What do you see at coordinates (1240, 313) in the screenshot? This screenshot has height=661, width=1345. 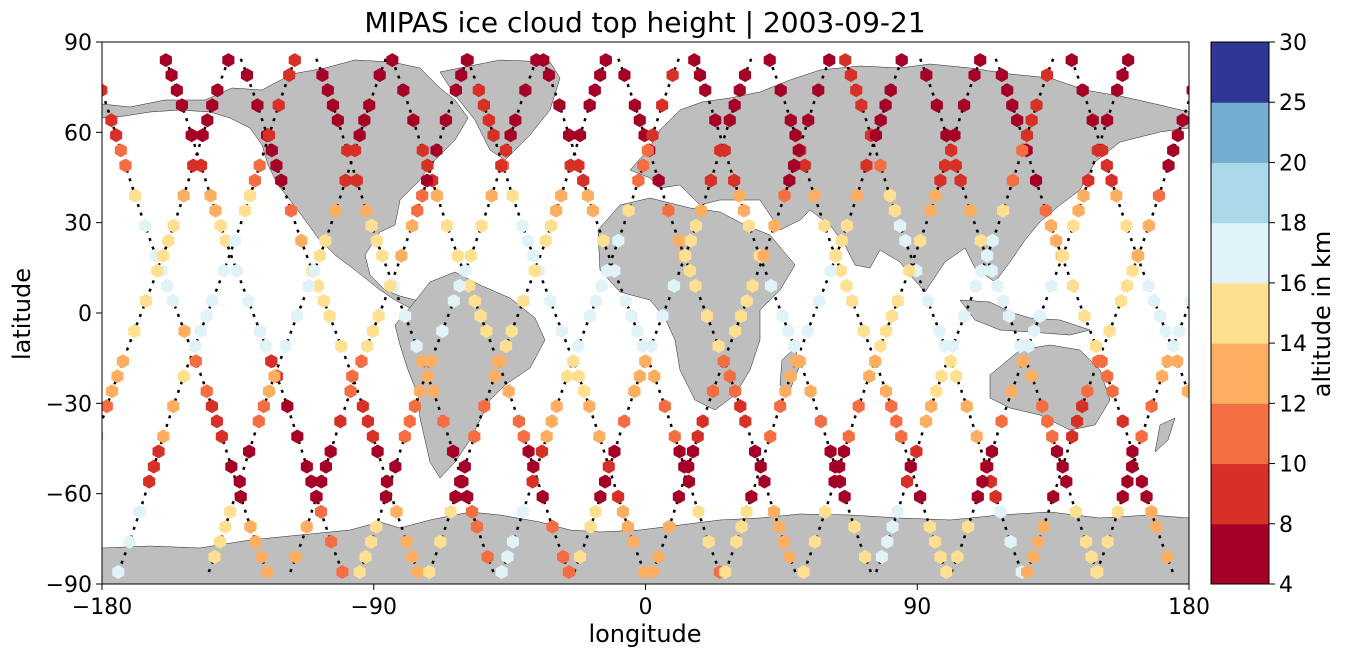 I see `colorbar-frame` at bounding box center [1240, 313].